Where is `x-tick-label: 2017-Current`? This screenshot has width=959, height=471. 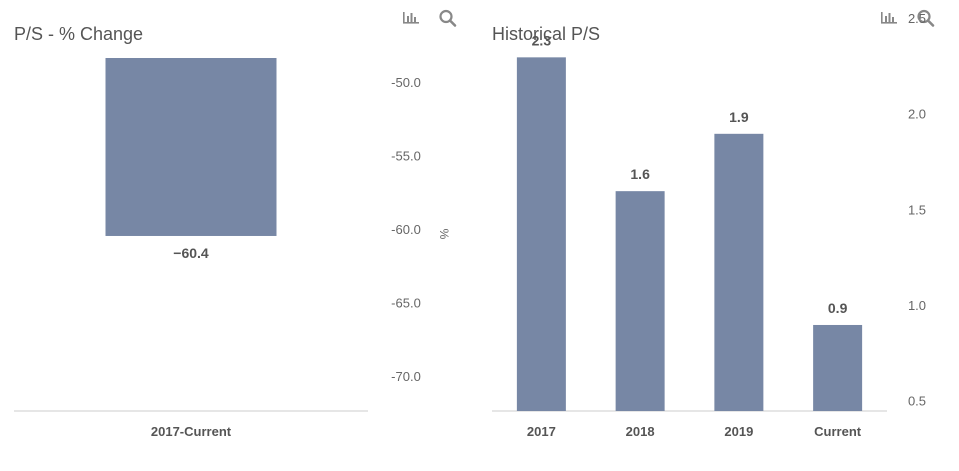
x-tick-label: 2017-Current is located at coordinates (191, 431).